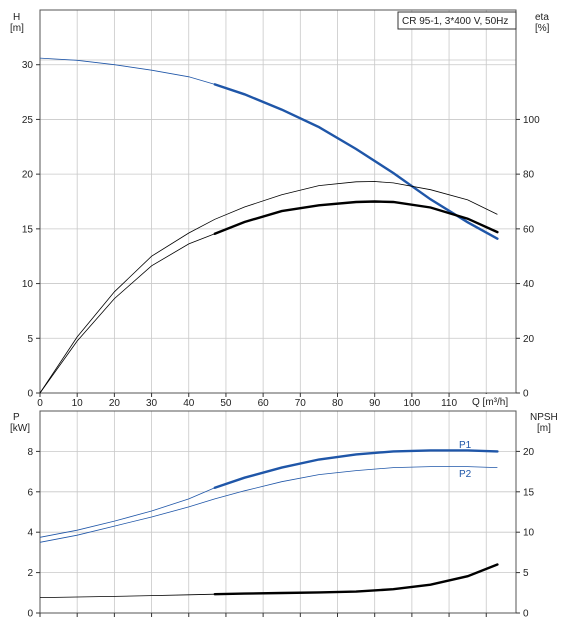  I want to click on npsh-axis-unit: [m], so click(544, 428).